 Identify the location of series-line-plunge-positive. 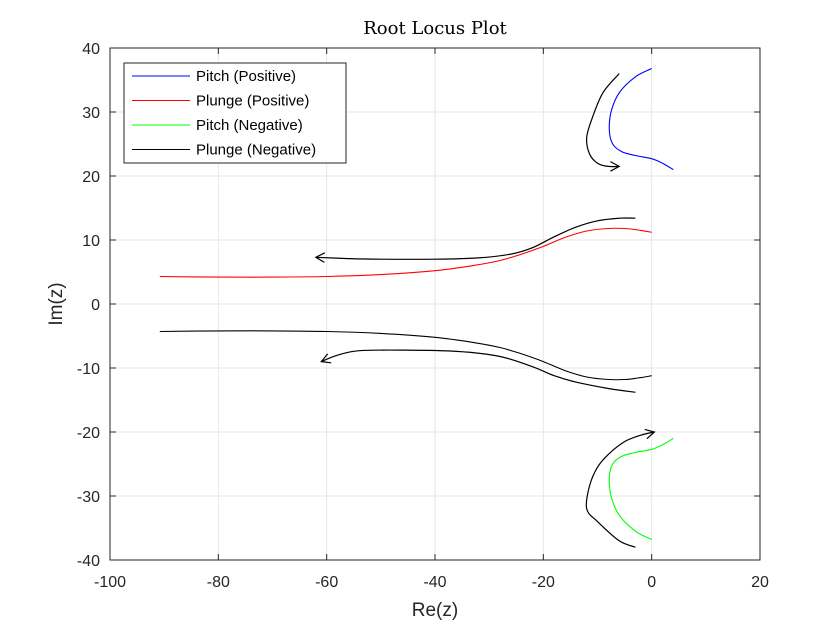
(405, 252).